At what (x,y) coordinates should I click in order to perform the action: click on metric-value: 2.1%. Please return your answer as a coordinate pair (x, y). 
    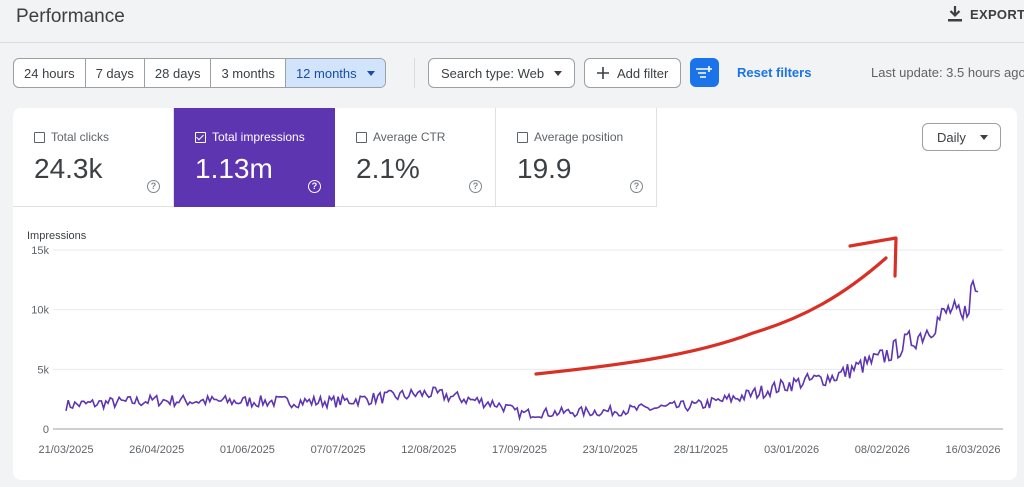
    Looking at the image, I should click on (388, 168).